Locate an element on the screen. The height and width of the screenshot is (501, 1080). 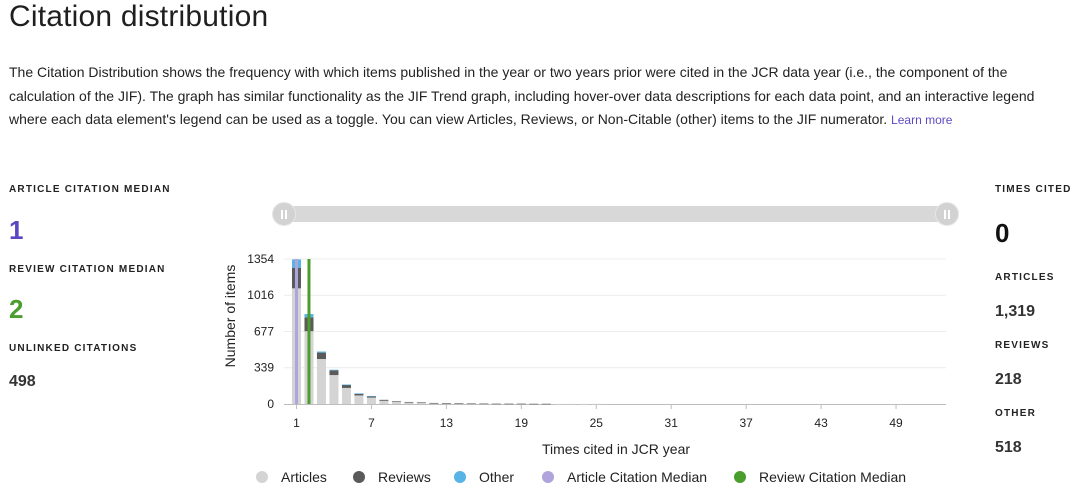
legend-item-other: Other is located at coordinates (484, 477).